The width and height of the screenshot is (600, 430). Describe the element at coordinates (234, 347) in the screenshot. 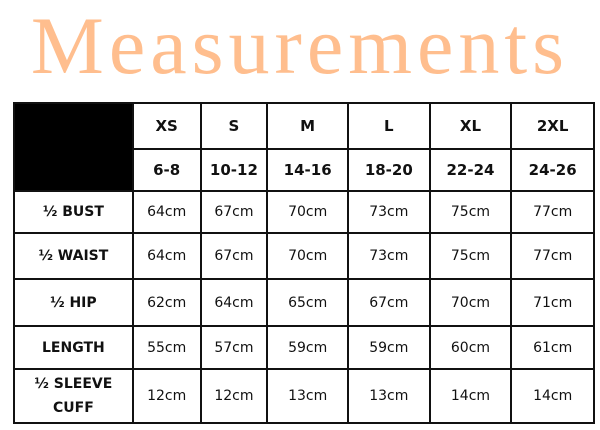

I see `measurement-cell: 57cm` at that location.